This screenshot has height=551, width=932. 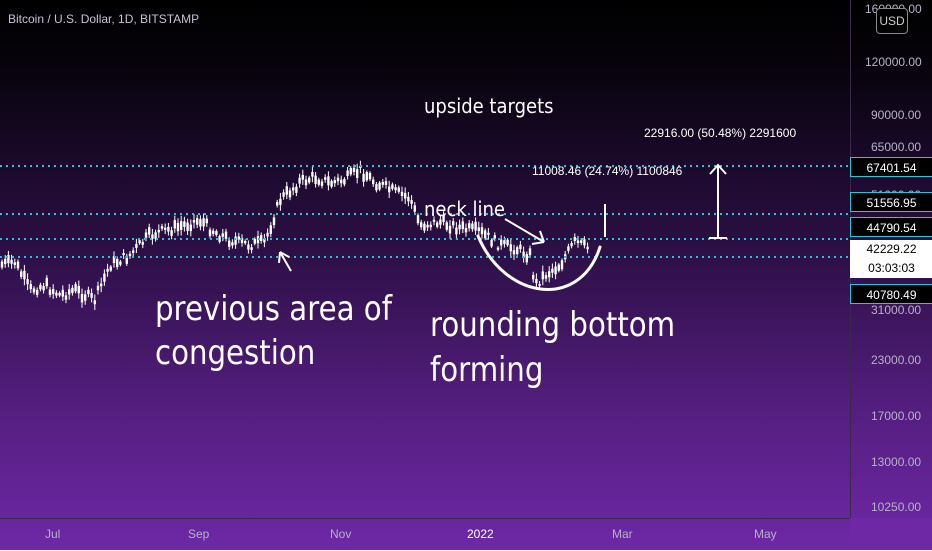 I want to click on price-tag-level-1: 67401.54, so click(x=891, y=167).